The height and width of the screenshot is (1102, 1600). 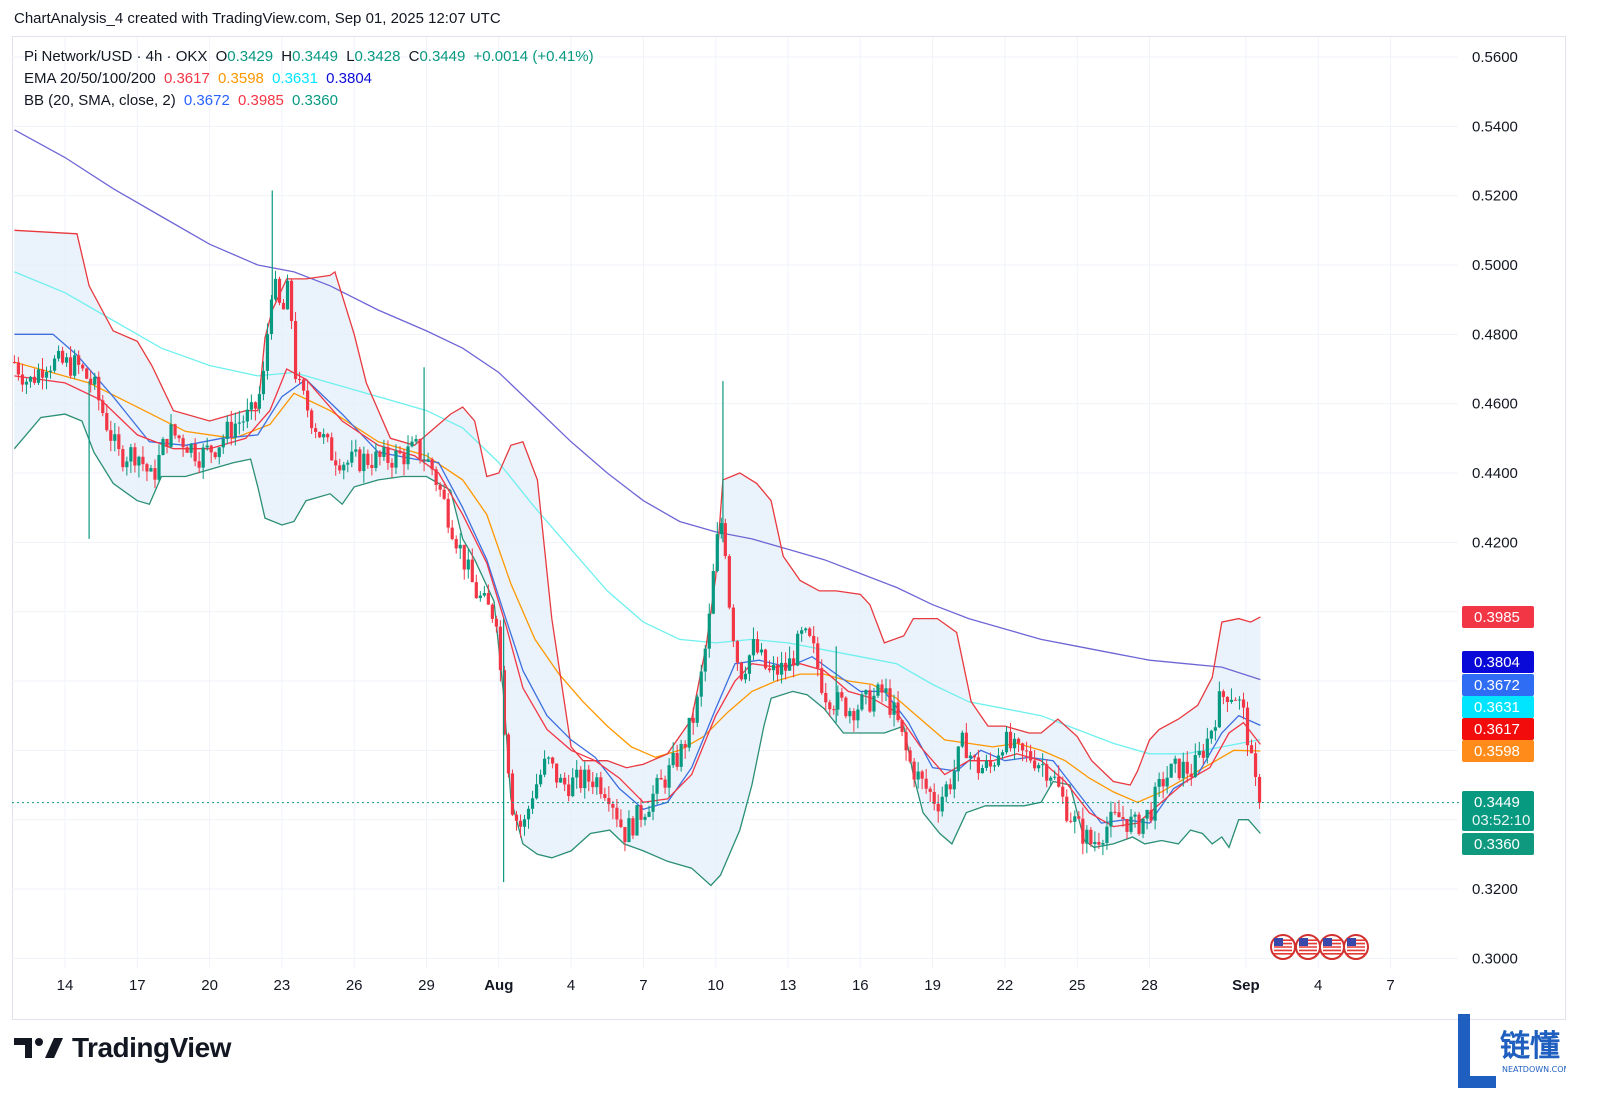 I want to click on price-tick-label: 0.3200, so click(x=1495, y=889).